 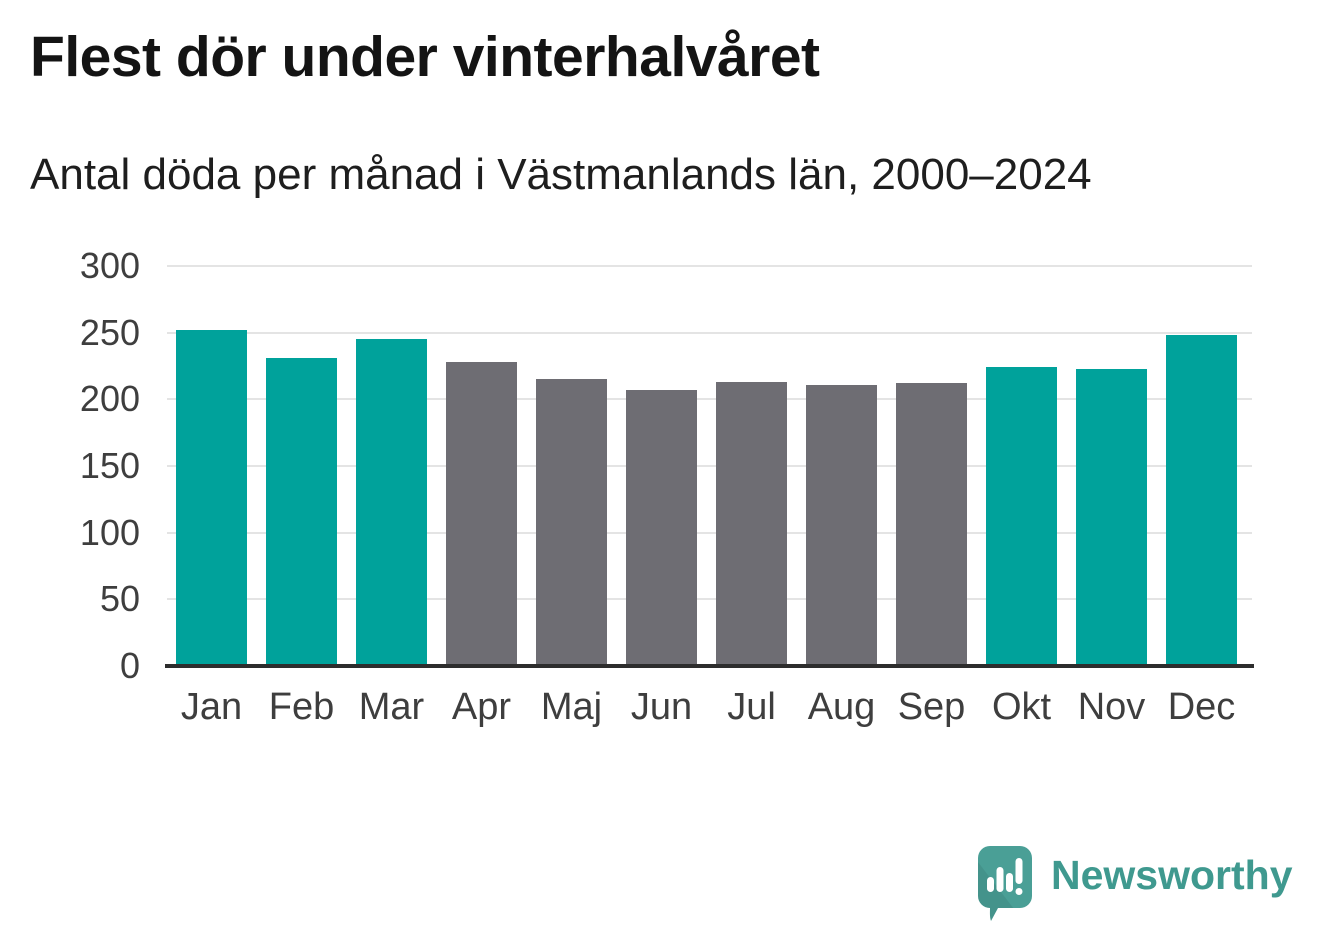 What do you see at coordinates (571, 522) in the screenshot?
I see `bar-maj` at bounding box center [571, 522].